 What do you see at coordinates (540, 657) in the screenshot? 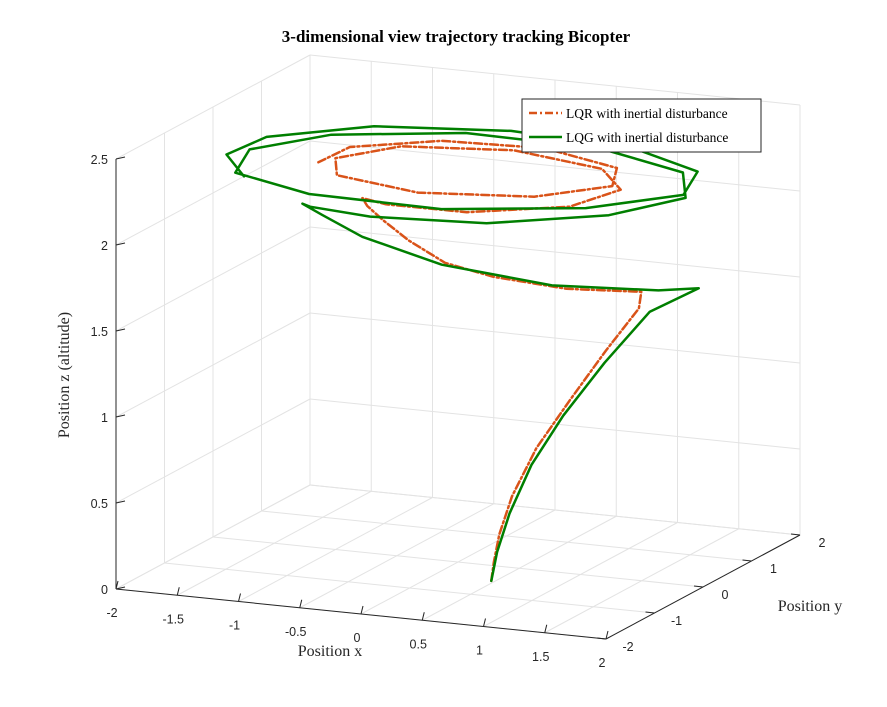
I see `x-tick-label: 1.5` at bounding box center [540, 657].